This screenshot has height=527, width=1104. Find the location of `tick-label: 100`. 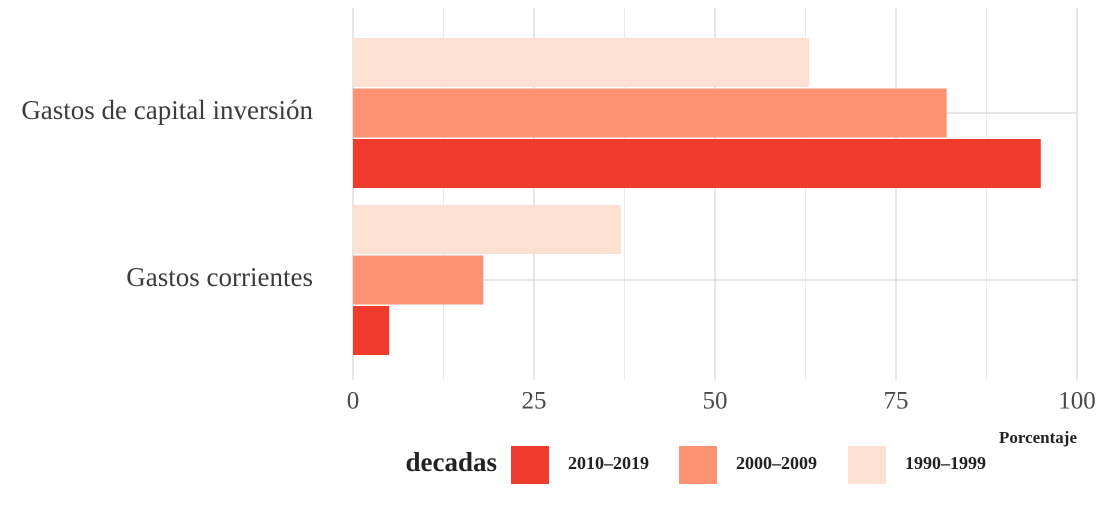

tick-label: 100 is located at coordinates (1077, 401).